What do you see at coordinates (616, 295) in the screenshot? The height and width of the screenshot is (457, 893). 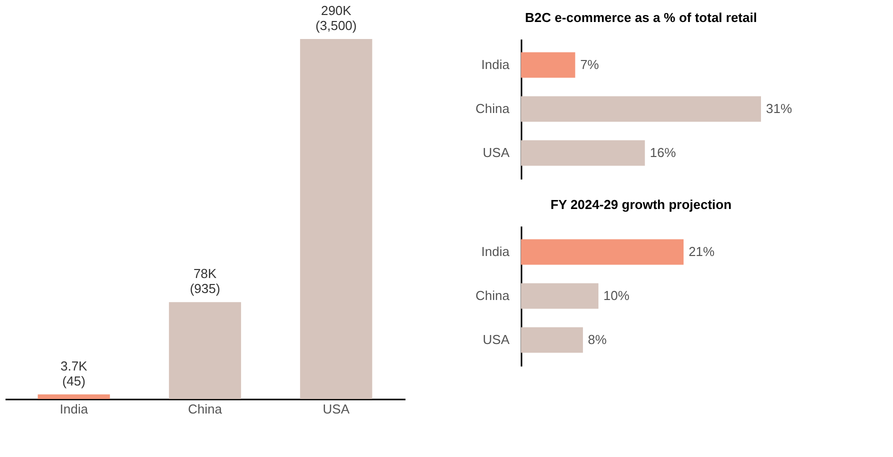 I see `data-label: 10%` at bounding box center [616, 295].